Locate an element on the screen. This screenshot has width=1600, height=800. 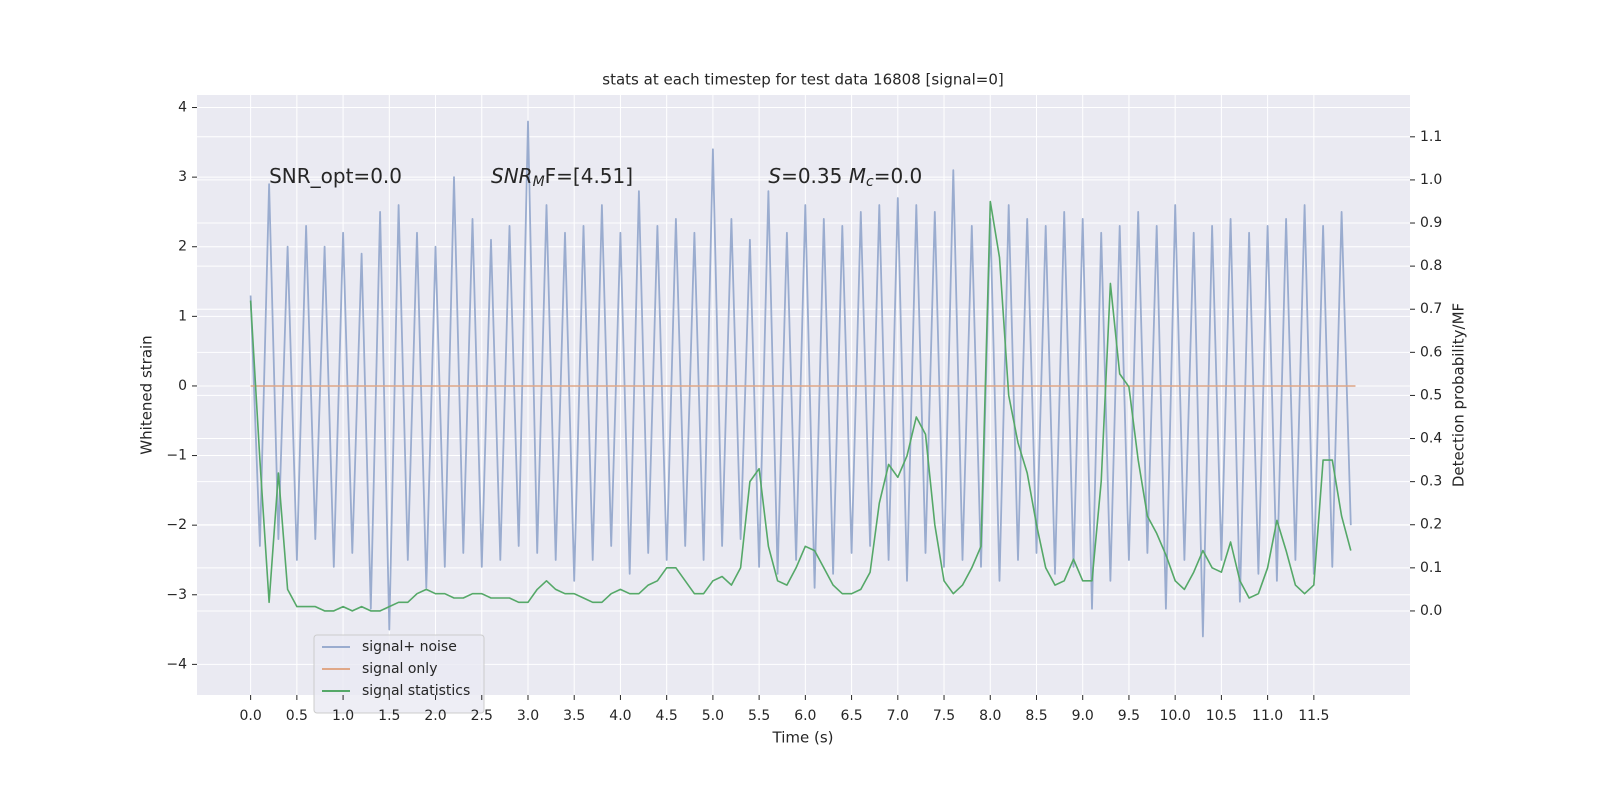
y2-tick-label: 0.6 is located at coordinates (1431, 352).